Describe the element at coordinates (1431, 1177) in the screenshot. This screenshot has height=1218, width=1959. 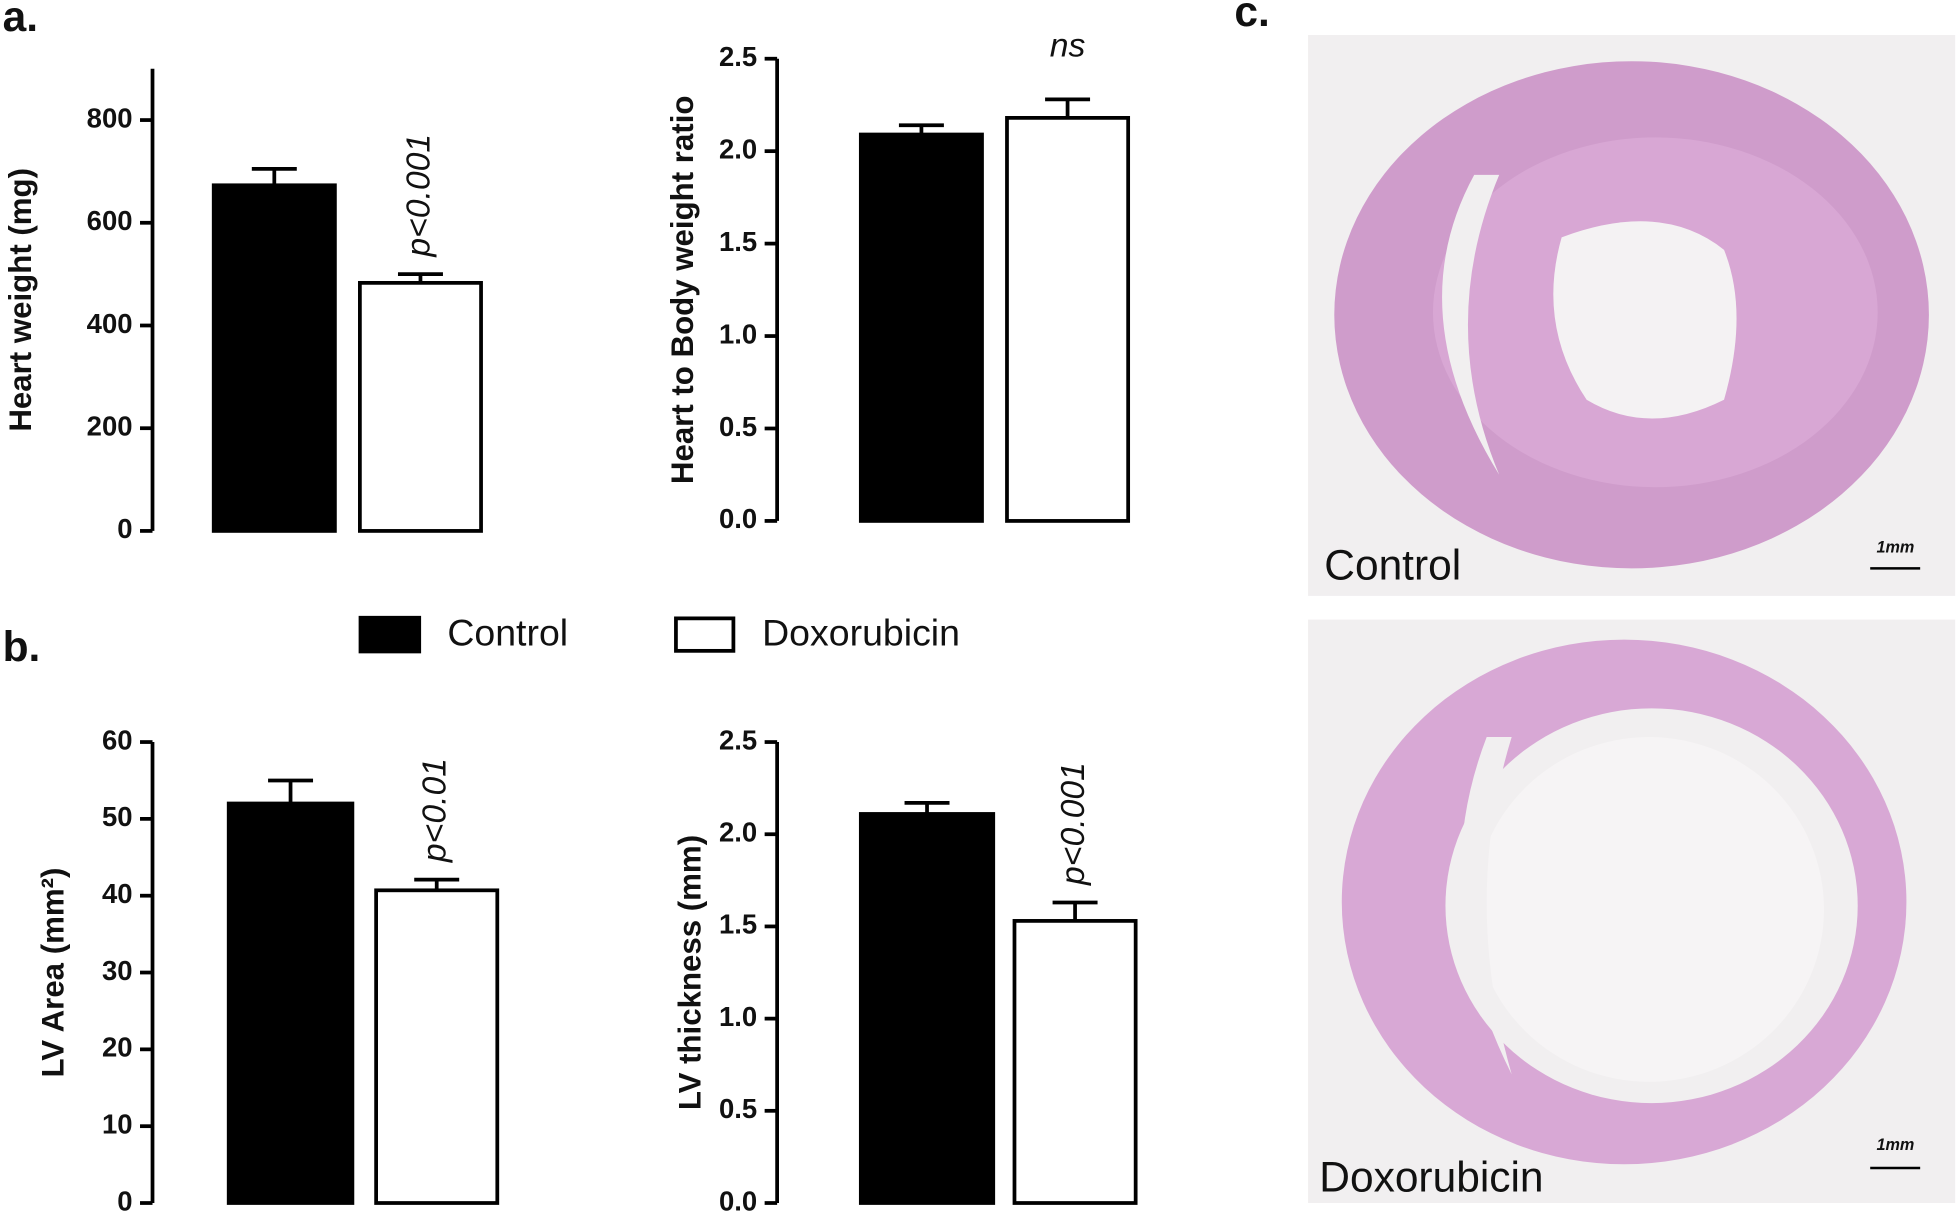
I see `image-label: Doxorubicin` at that location.